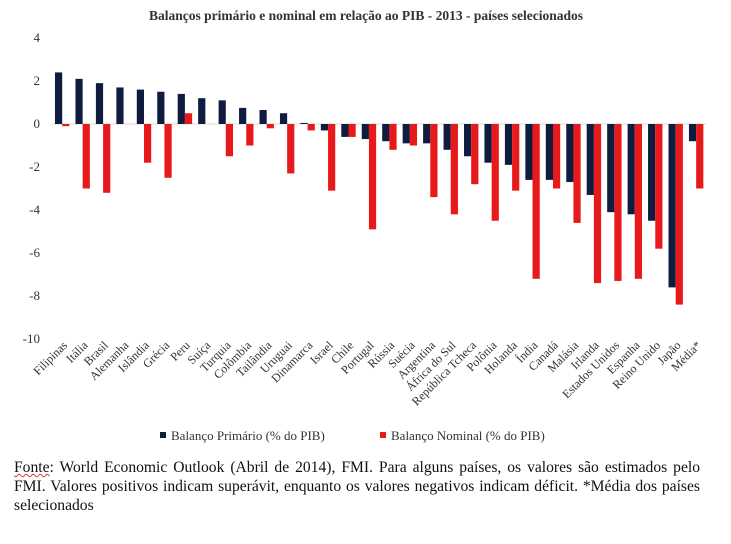  I want to click on legend-label-nominal: Balanço Nominal (% do PIB), so click(468, 435).